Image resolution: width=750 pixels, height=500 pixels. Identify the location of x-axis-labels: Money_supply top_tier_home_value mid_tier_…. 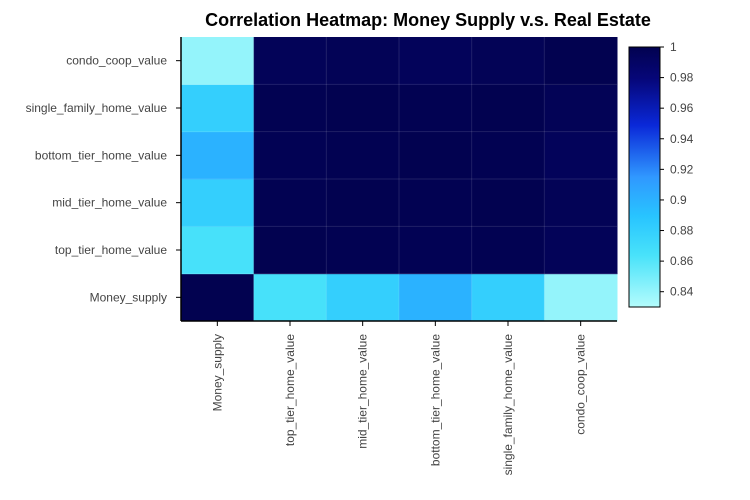
(398, 405).